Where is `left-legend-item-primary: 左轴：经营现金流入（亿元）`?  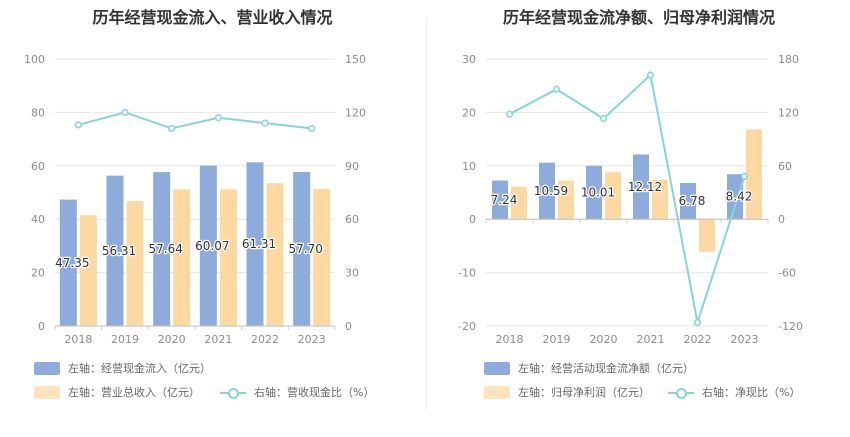
left-legend-item-primary: 左轴：经营现金流入（亿元） is located at coordinates (122, 368).